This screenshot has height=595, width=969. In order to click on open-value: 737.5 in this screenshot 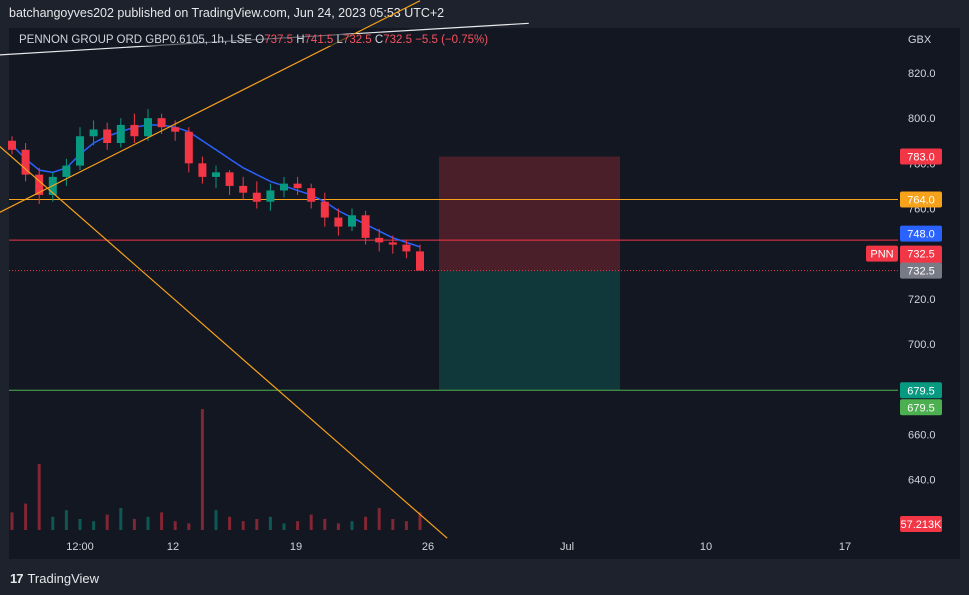, I will do `click(279, 40)`.